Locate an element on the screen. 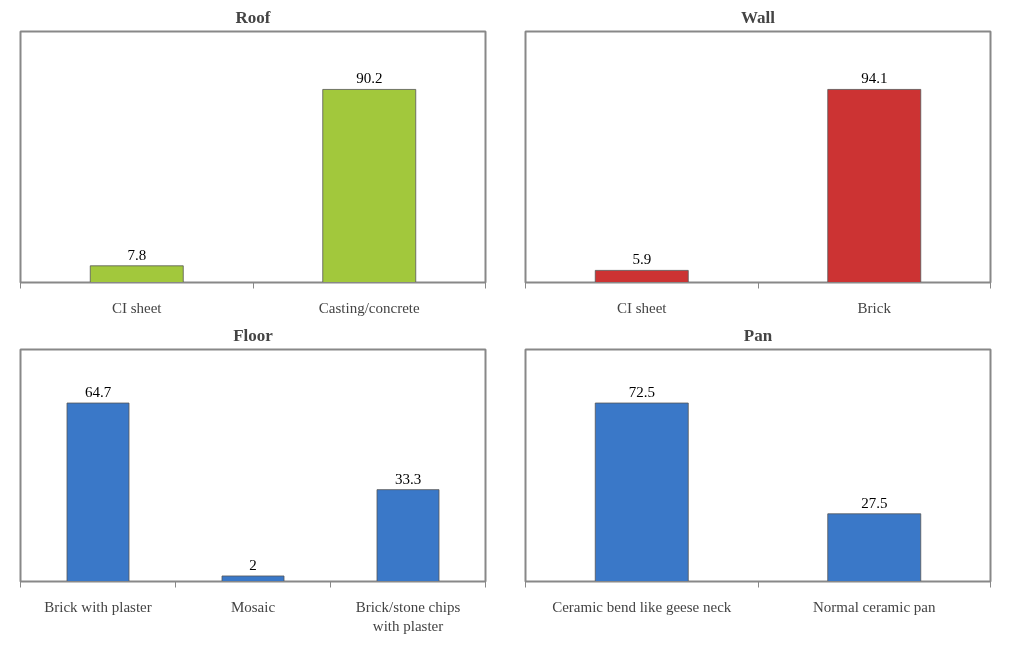  data-label: 33.3 is located at coordinates (408, 478).